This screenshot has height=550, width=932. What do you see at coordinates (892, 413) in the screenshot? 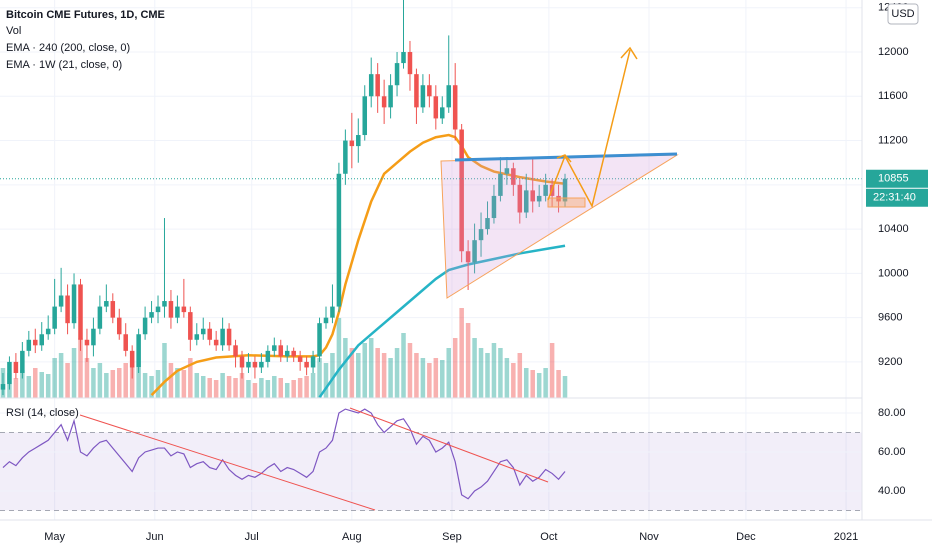
I see `y-tick-label: 80.00` at bounding box center [892, 413].